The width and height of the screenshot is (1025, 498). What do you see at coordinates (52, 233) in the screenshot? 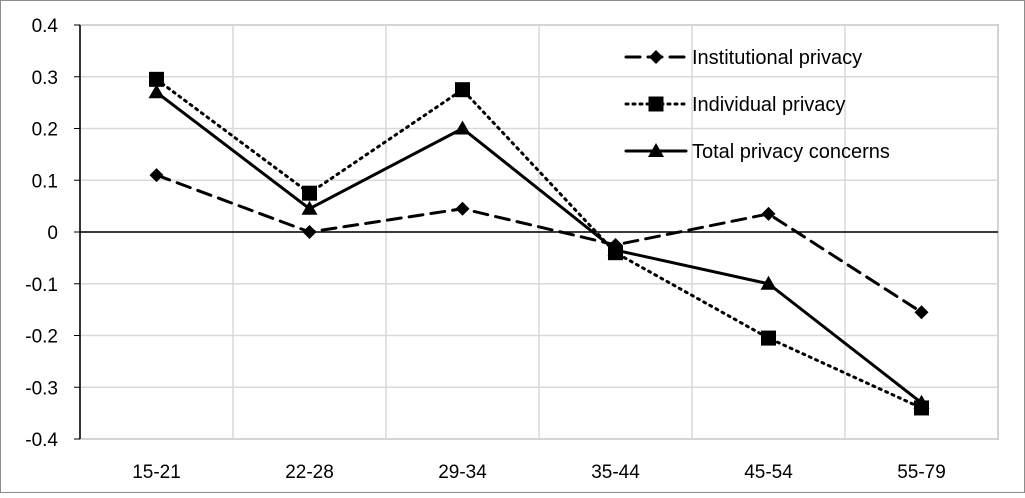
I see `y-tick-label: 0` at bounding box center [52, 233].